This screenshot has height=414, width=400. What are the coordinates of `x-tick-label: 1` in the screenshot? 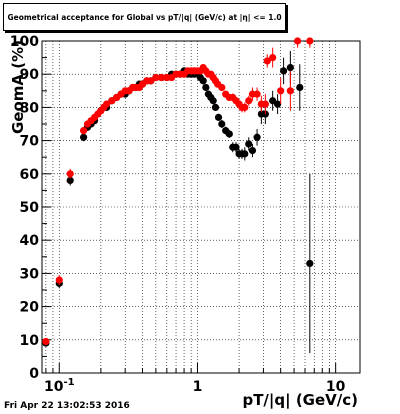 It's located at (198, 387).